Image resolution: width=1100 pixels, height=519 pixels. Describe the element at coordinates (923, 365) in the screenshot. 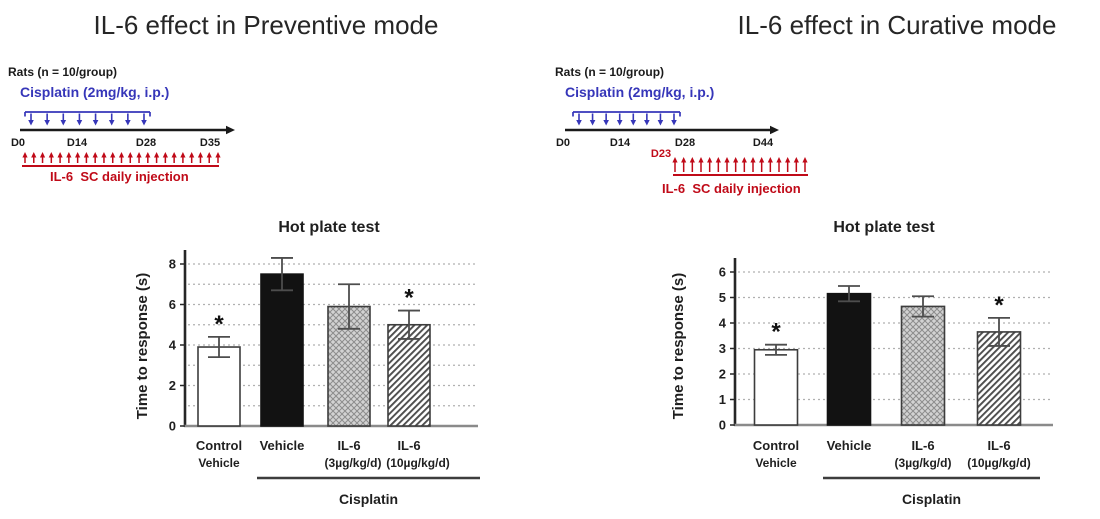

I see `bar-il-6-(3µg/kg/d)` at that location.